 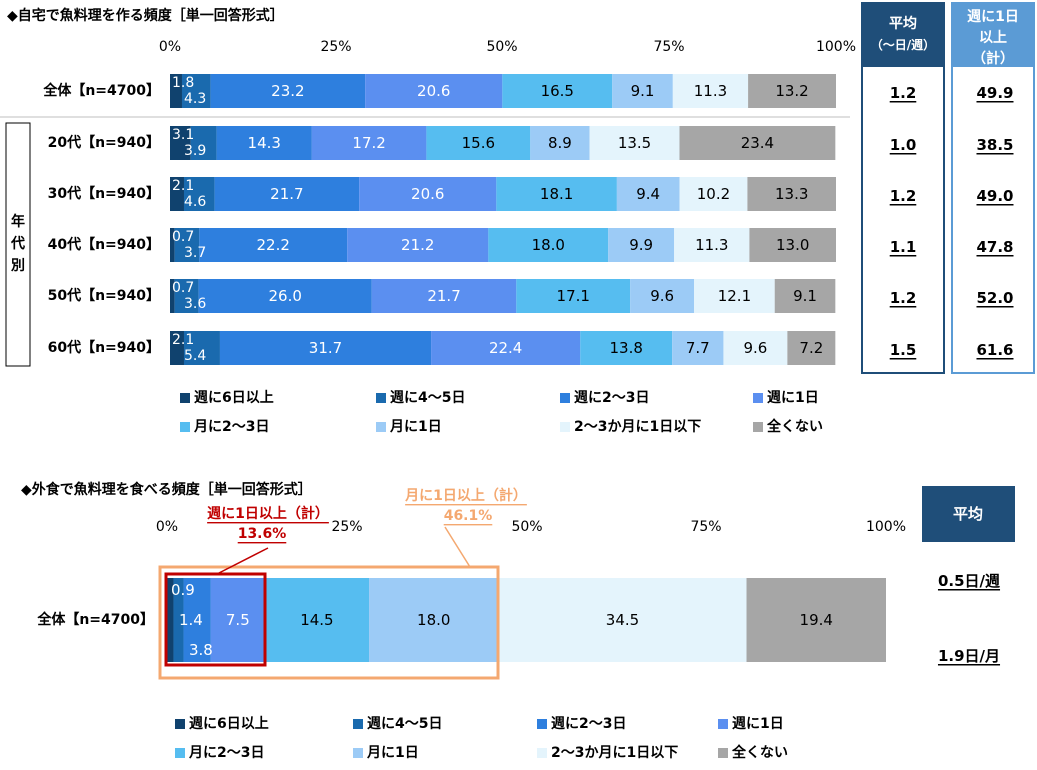 What do you see at coordinates (95, 619) in the screenshot?
I see `chart2-category-label: 全体【n=4700】` at bounding box center [95, 619].